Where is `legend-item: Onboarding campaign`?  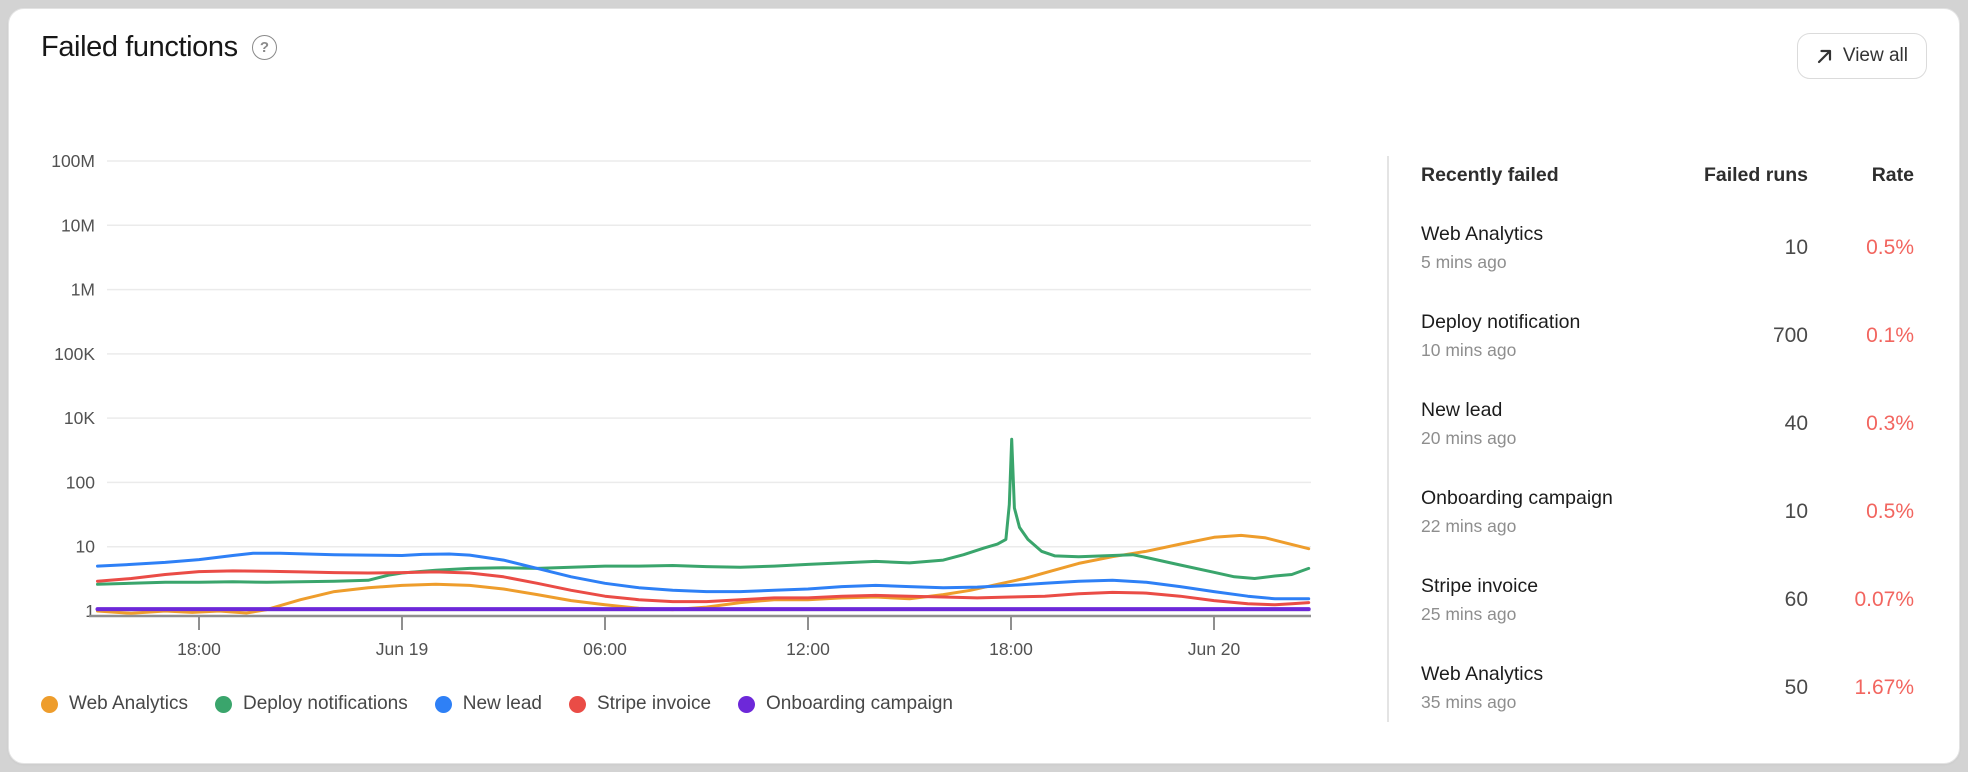
legend-item: Onboarding campaign is located at coordinates (845, 704).